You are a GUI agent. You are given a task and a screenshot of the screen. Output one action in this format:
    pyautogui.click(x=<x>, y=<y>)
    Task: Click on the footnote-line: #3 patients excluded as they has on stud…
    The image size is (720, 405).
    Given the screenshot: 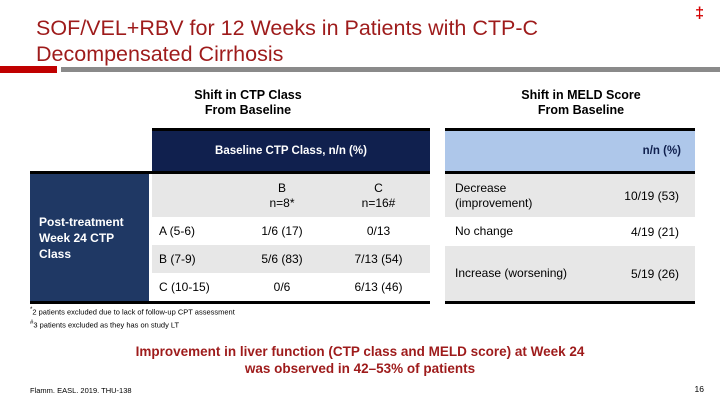 What is the action you would take?
    pyautogui.click(x=105, y=324)
    